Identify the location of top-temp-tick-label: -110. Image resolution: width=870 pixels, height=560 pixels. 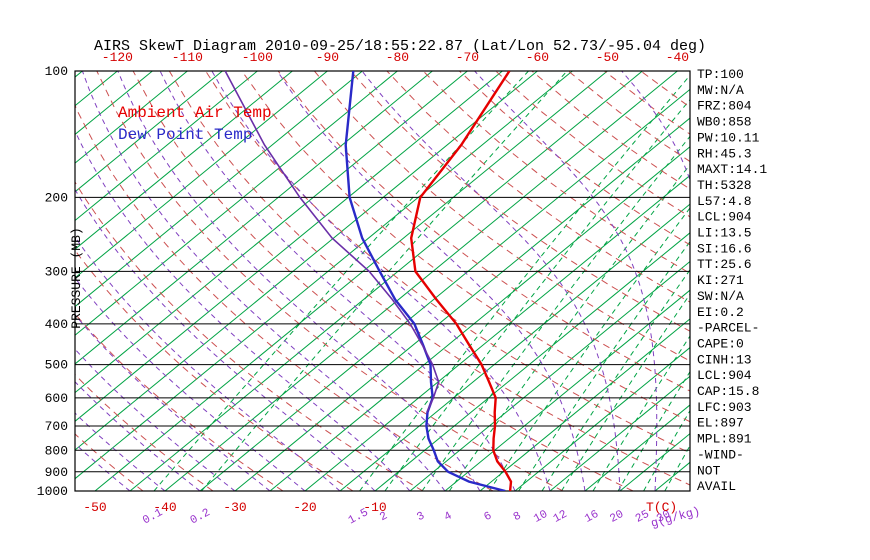
(187, 57).